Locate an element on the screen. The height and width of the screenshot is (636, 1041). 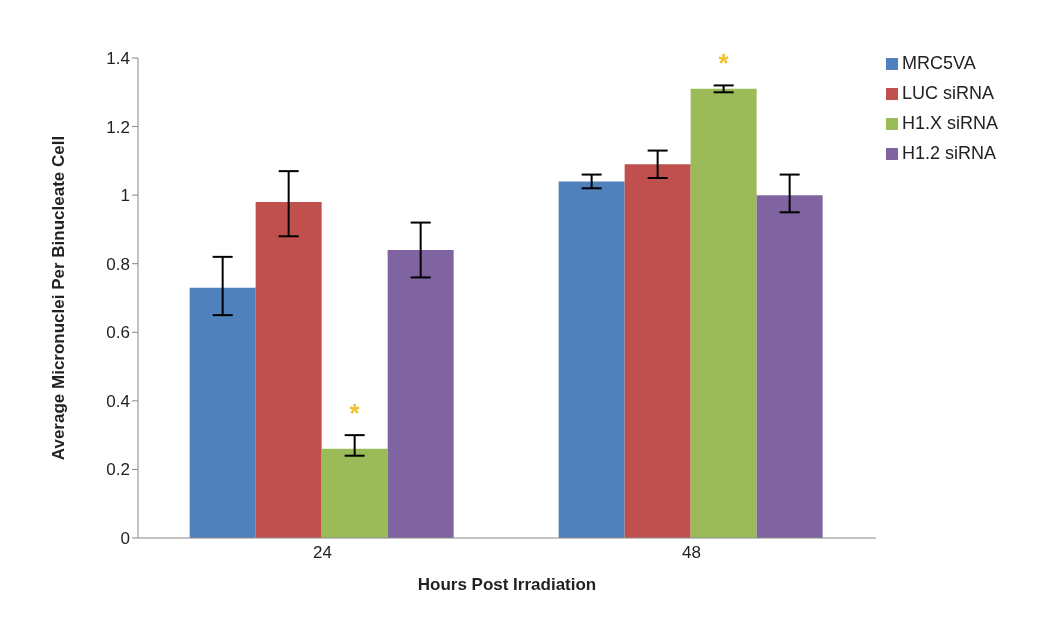
y-tick-label: 0.2 is located at coordinates (118, 470).